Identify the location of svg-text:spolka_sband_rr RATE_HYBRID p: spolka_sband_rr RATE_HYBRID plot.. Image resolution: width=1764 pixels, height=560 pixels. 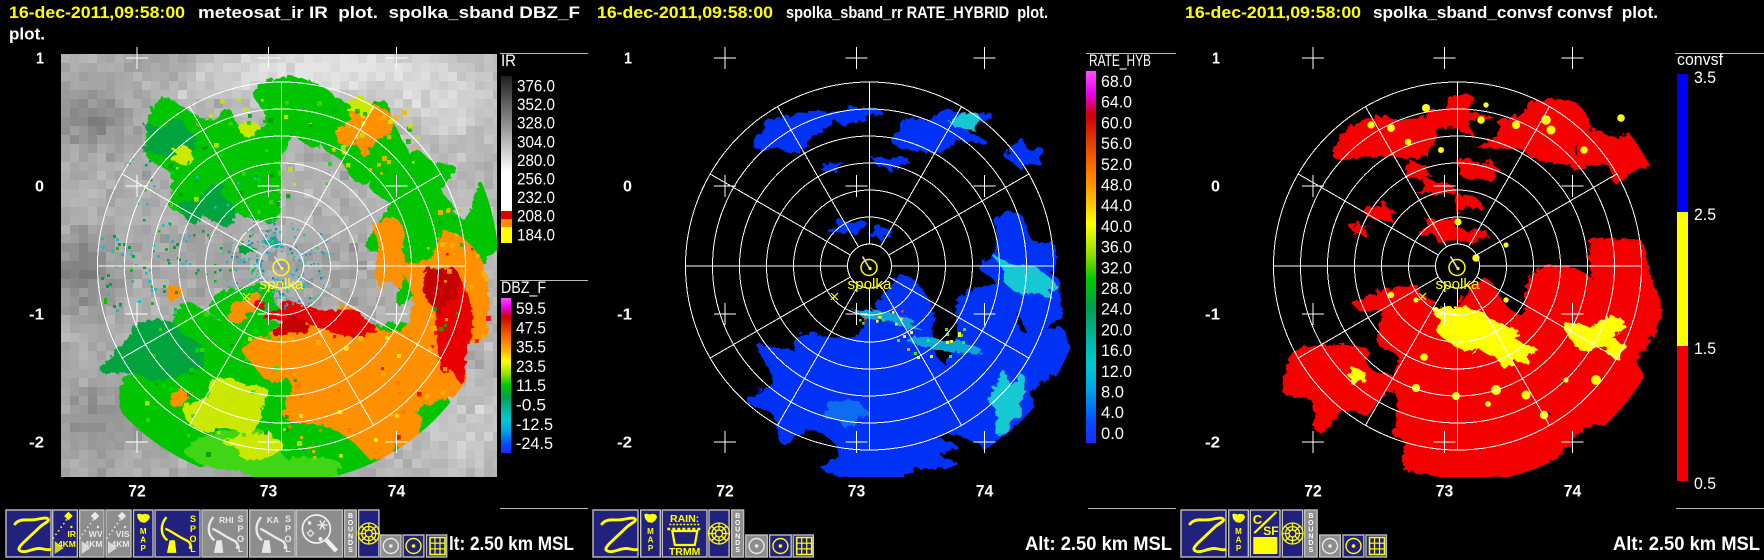
(917, 12).